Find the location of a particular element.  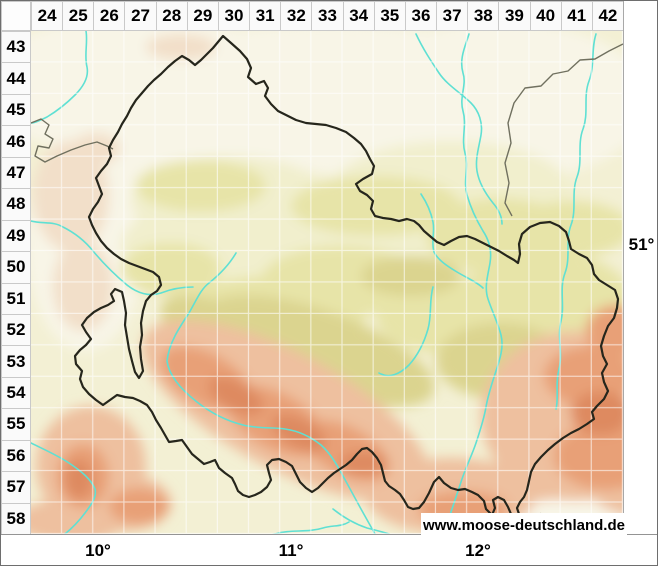

row-header-58: 58 is located at coordinates (16, 518).